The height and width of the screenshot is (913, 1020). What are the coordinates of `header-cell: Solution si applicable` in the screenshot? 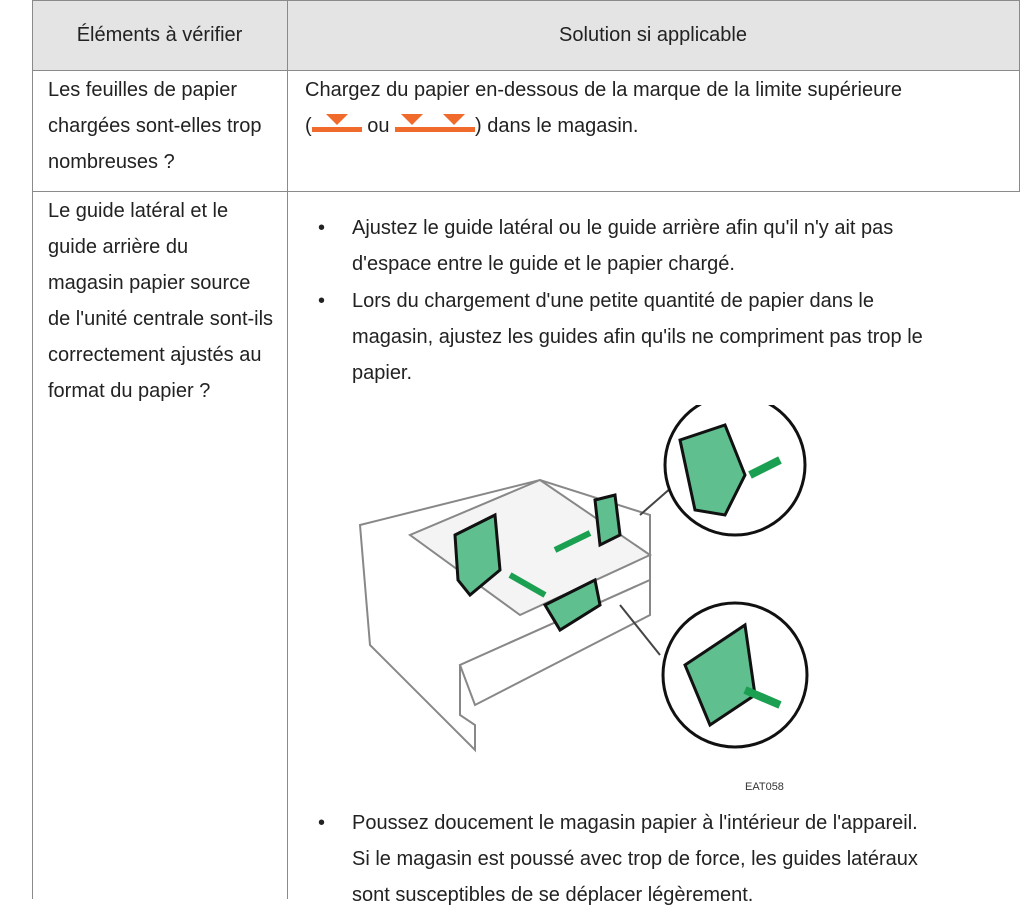 It's located at (653, 35).